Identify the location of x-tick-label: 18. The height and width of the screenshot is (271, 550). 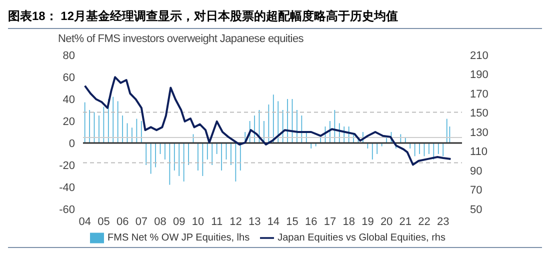
(348, 222).